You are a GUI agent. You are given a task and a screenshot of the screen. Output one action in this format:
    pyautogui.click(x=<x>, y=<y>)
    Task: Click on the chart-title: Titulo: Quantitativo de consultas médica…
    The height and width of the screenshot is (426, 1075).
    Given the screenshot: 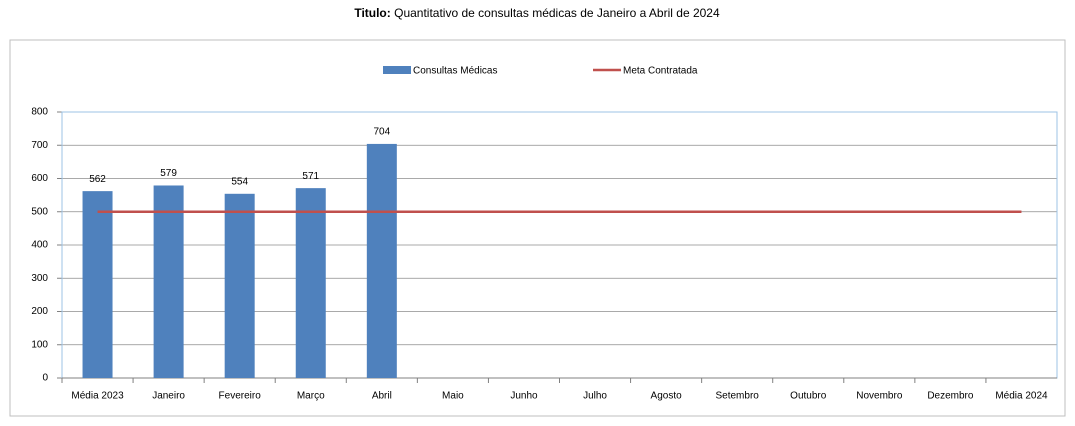 What is the action you would take?
    pyautogui.click(x=537, y=13)
    